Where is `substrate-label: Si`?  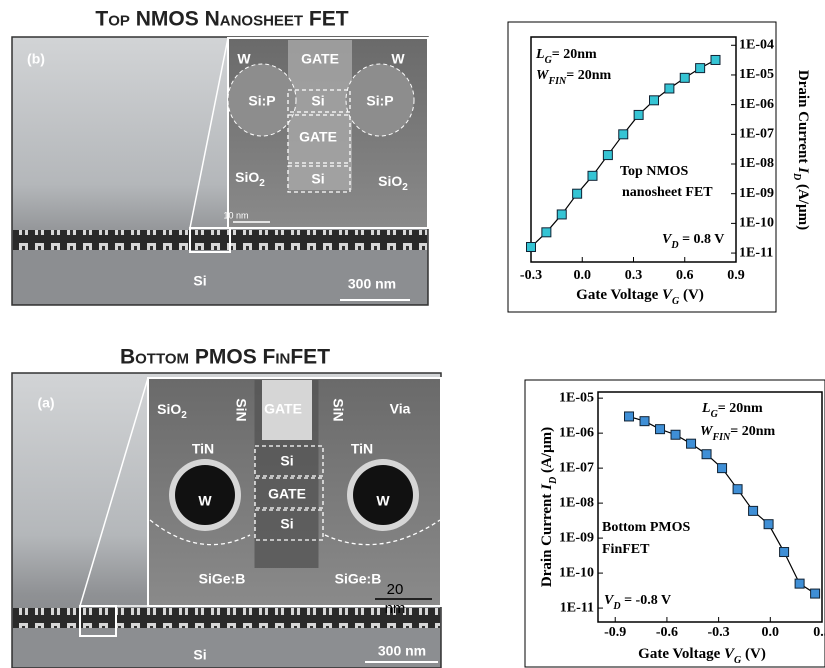 substrate-label: Si is located at coordinates (199, 655).